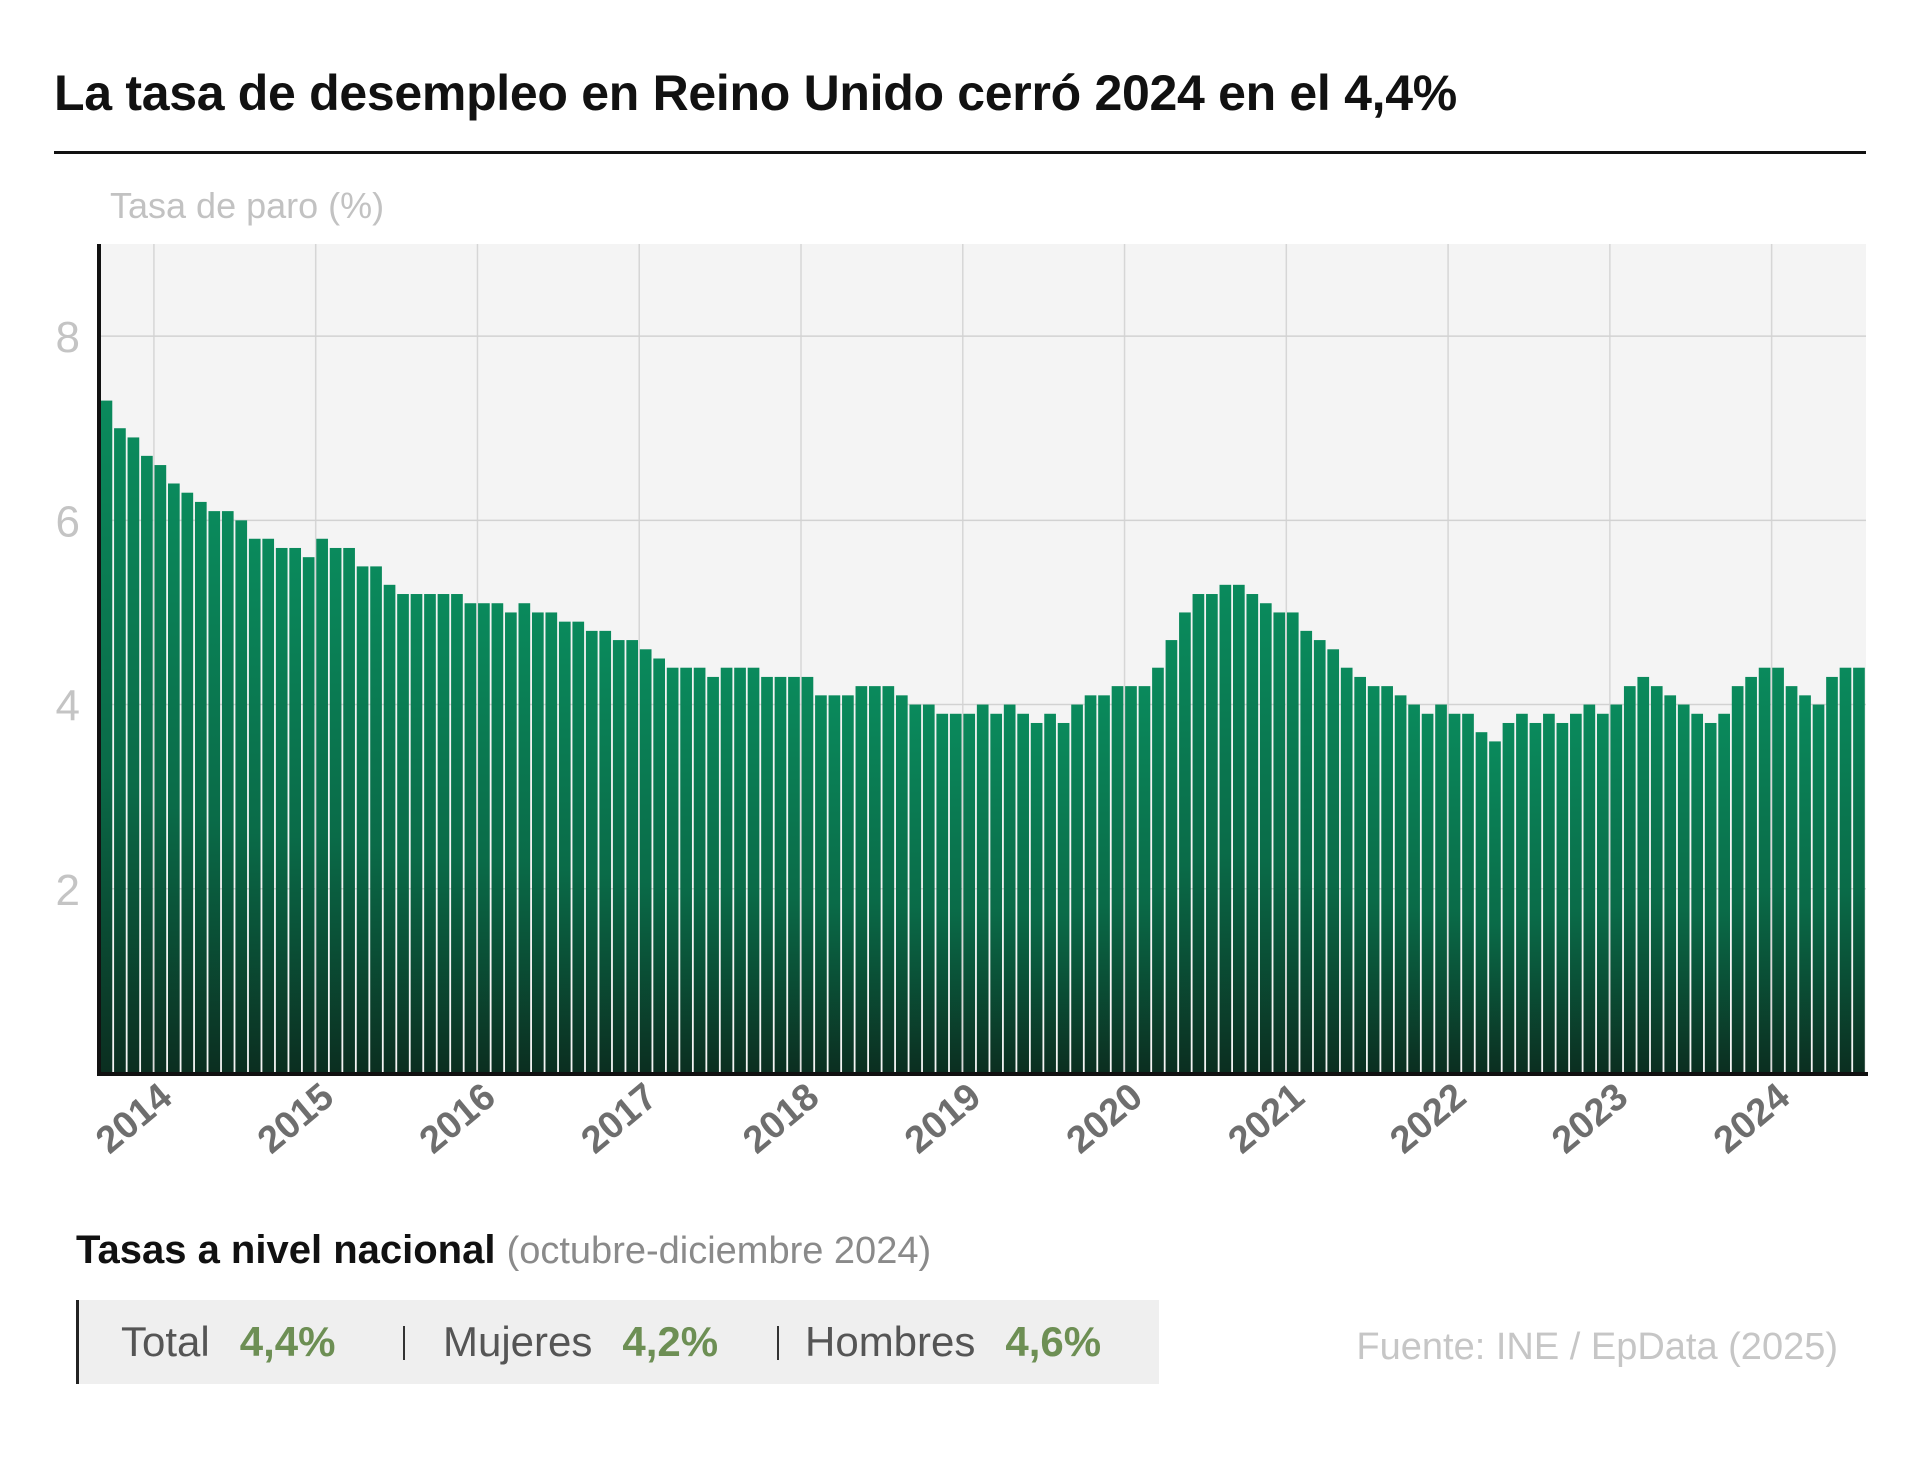  What do you see at coordinates (620, 1119) in the screenshot?
I see `x-tick-label: 2017` at bounding box center [620, 1119].